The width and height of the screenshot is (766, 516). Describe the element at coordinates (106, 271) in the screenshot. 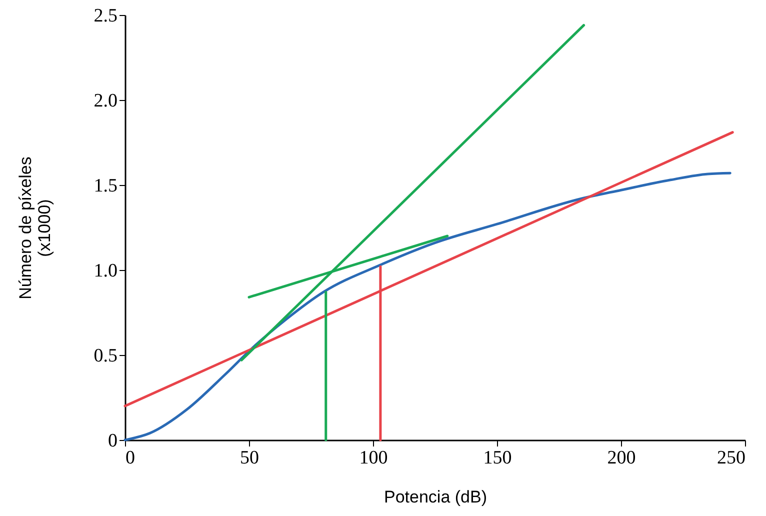

I see `y-tick-label: 1.0` at that location.